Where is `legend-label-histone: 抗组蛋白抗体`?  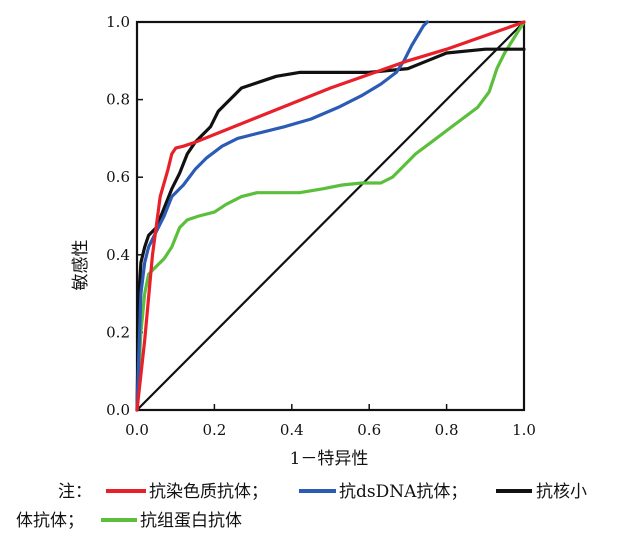
legend-label-histone: 抗组蛋白抗体 is located at coordinates (191, 521).